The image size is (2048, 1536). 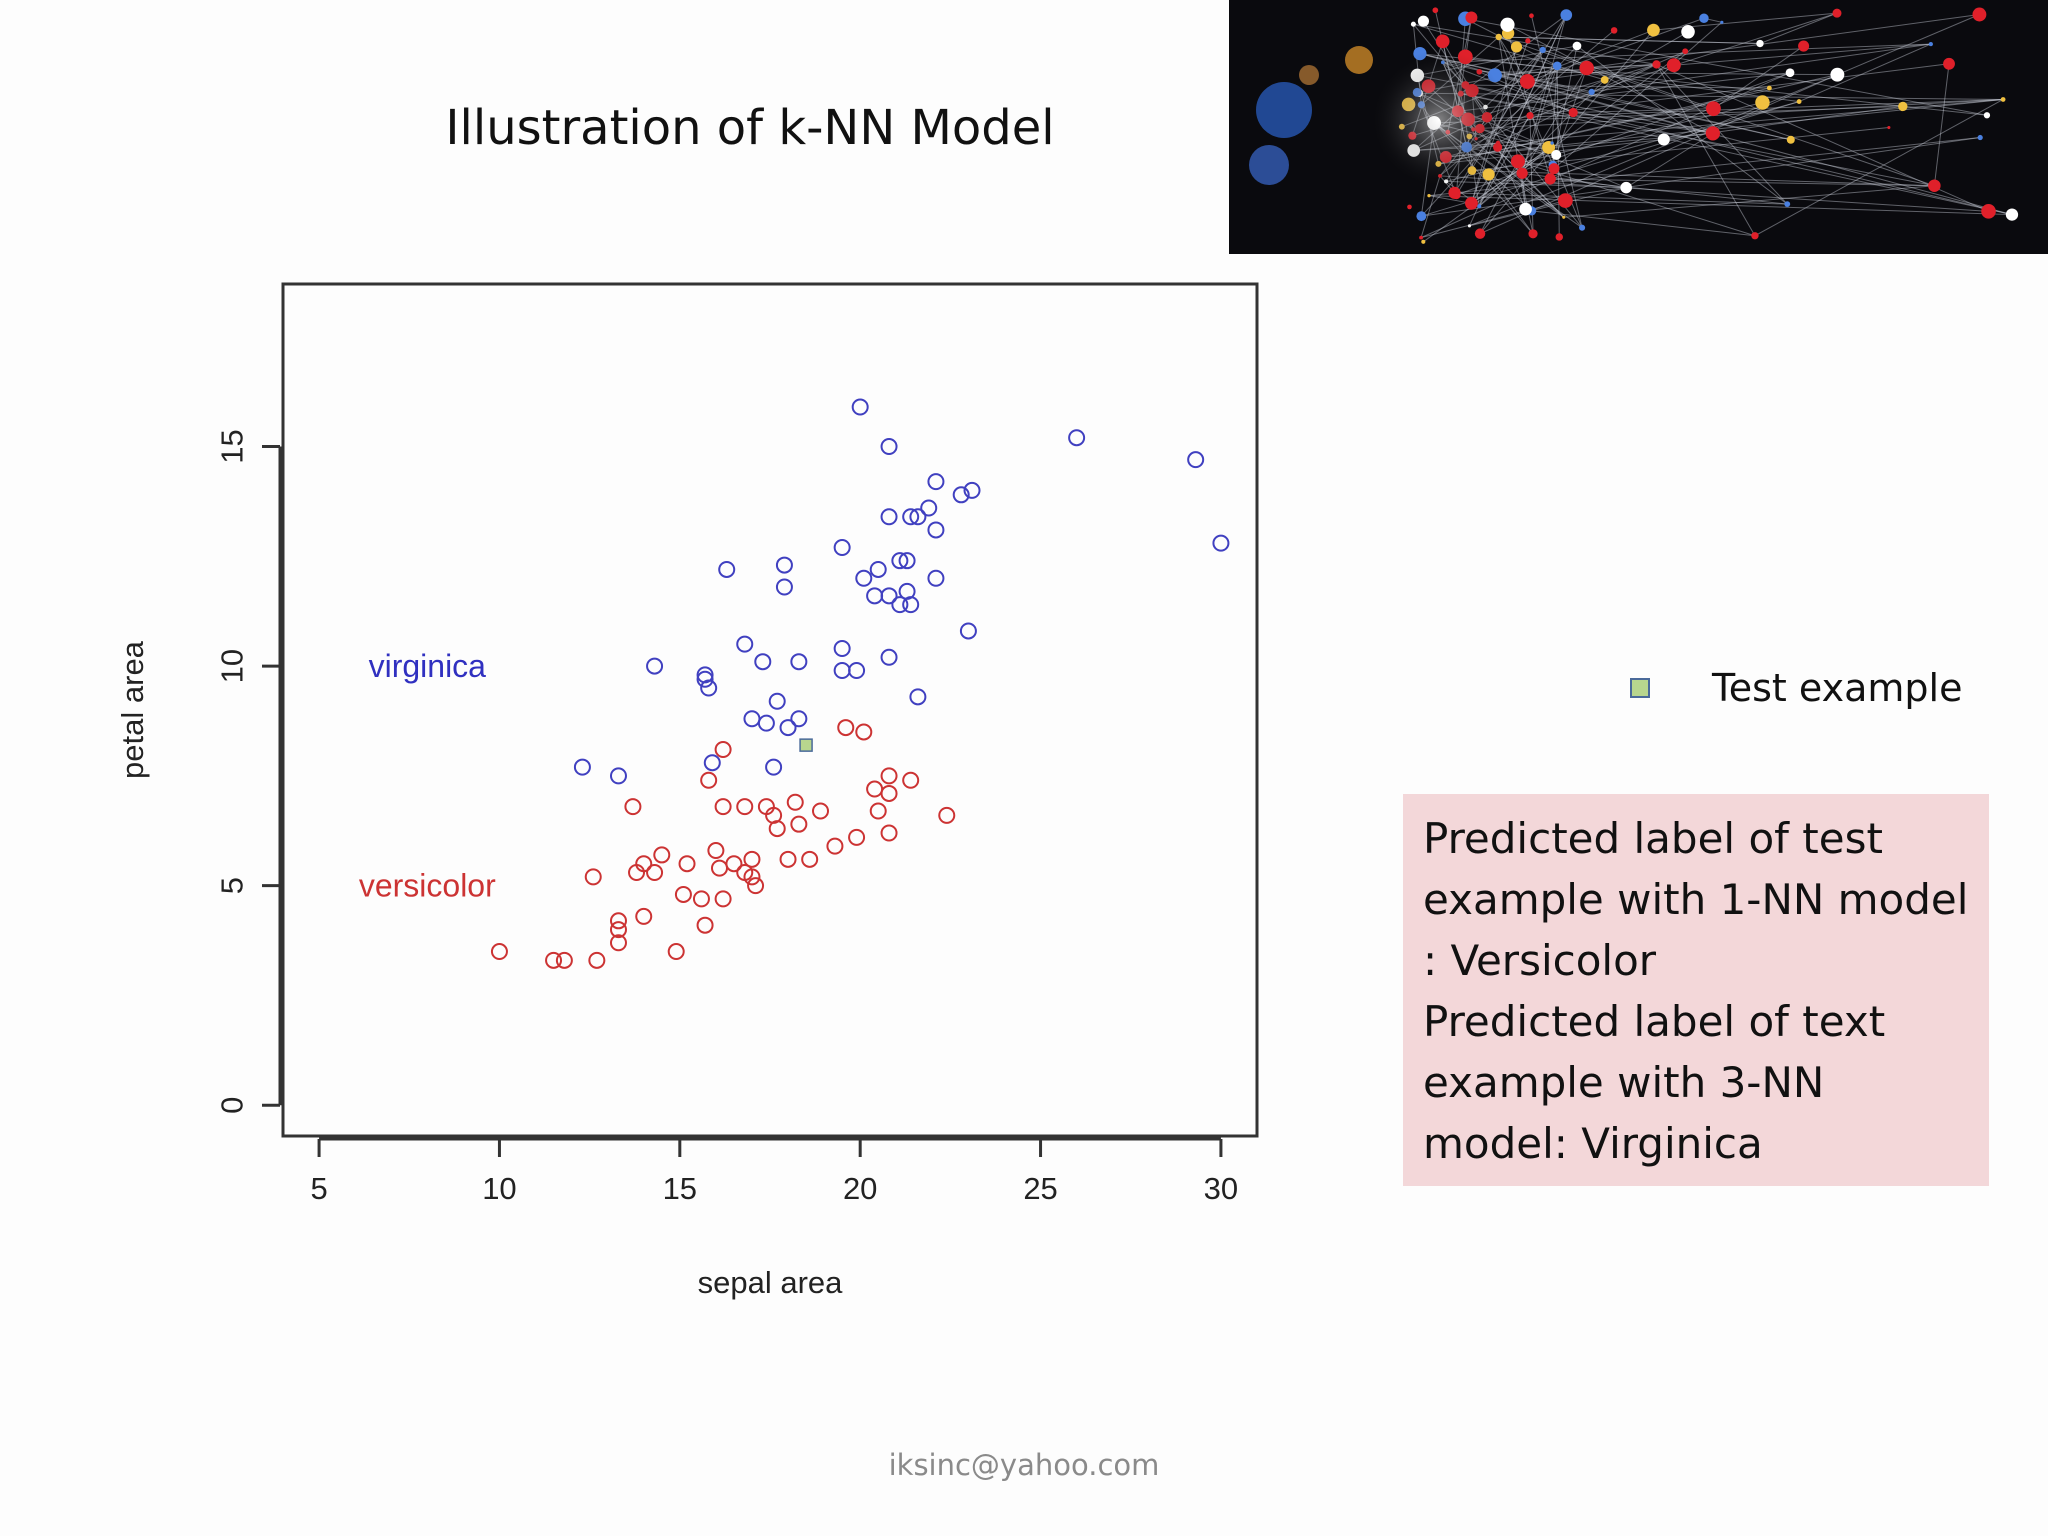 What do you see at coordinates (1024, 1465) in the screenshot?
I see `footer-email: iksinc@yahoo.com` at bounding box center [1024, 1465].